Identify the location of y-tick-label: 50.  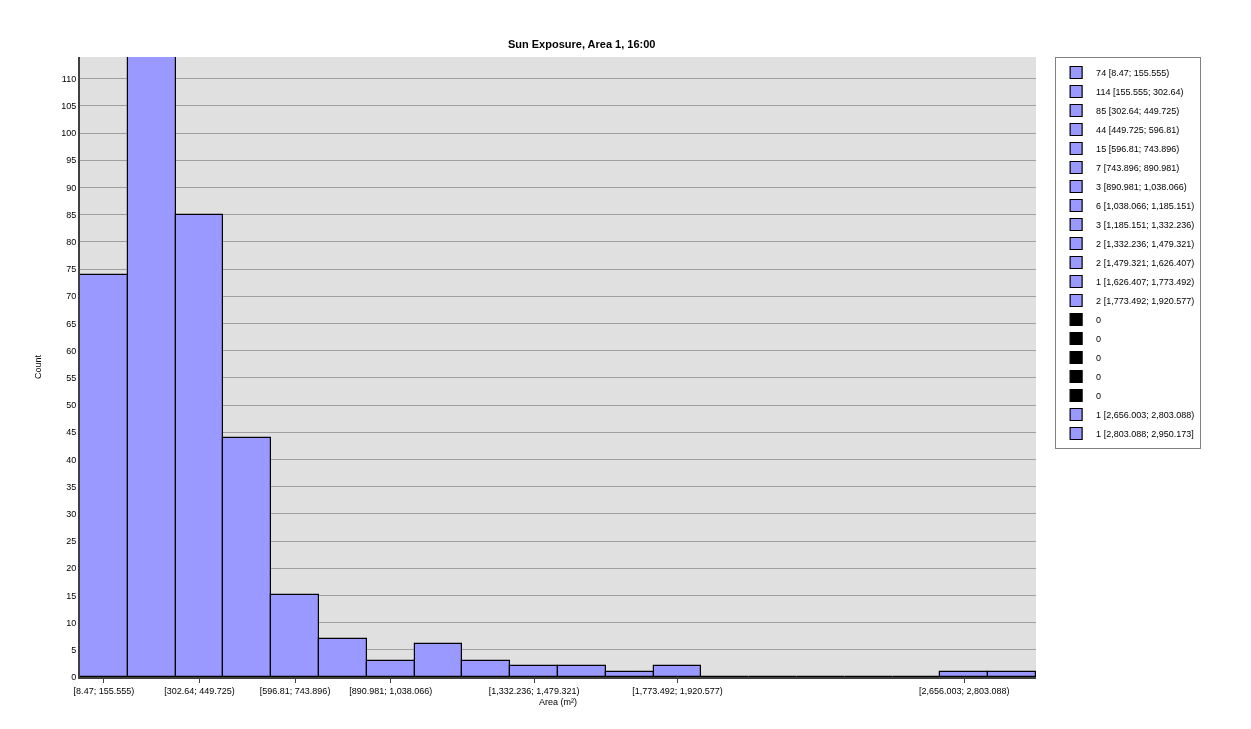
(71, 405).